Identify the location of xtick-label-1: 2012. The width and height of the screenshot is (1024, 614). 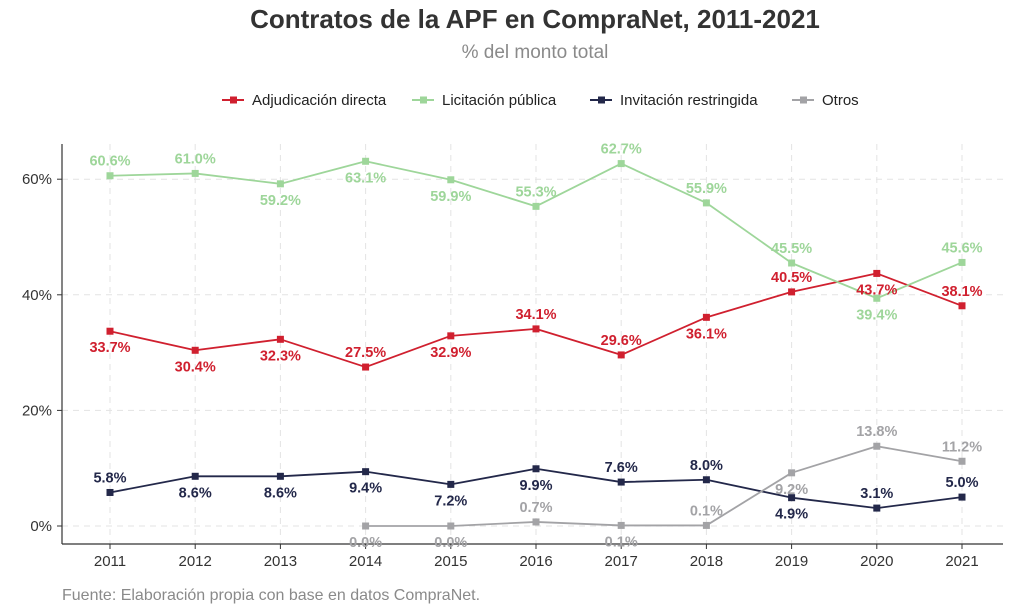
(195, 561).